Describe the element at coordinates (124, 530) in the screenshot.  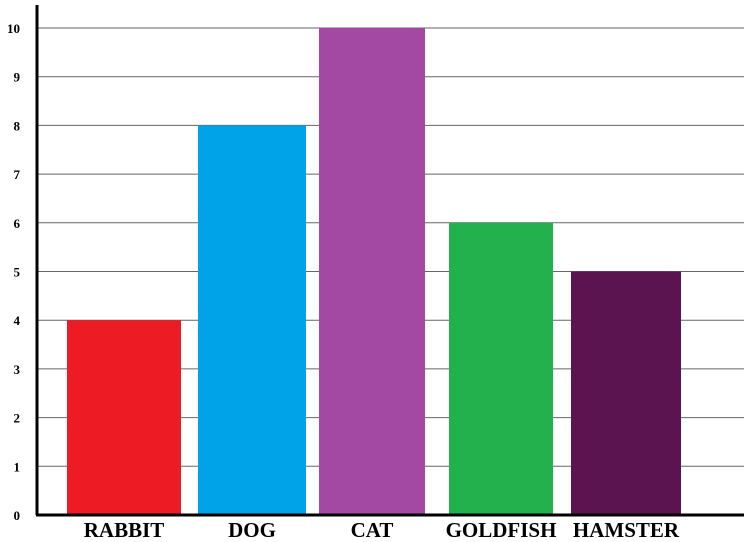
I see `x-tick-label-rabbit: RABBIT` at that location.